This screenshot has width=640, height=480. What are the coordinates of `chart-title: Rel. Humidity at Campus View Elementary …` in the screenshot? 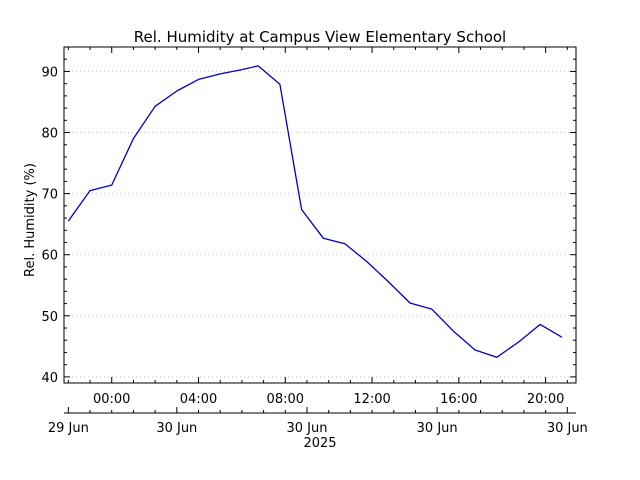 It's located at (320, 37).